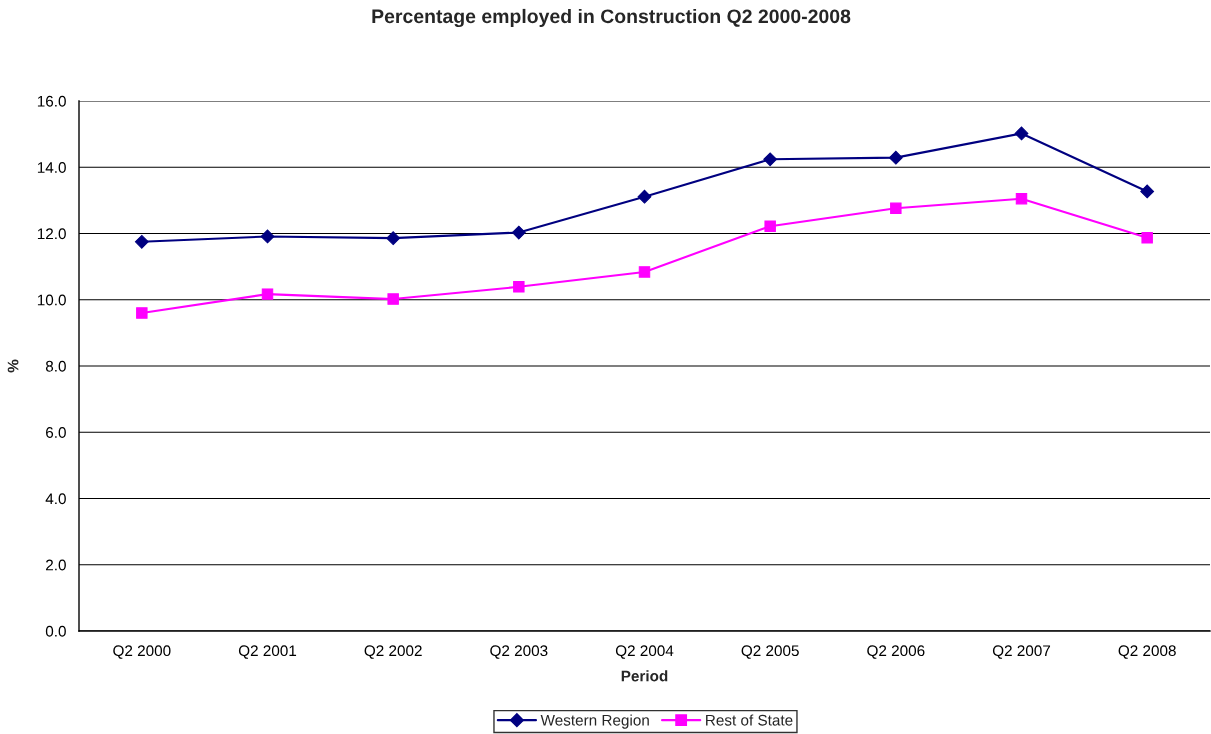  What do you see at coordinates (644, 676) in the screenshot?
I see `x-axis-title: Period` at bounding box center [644, 676].